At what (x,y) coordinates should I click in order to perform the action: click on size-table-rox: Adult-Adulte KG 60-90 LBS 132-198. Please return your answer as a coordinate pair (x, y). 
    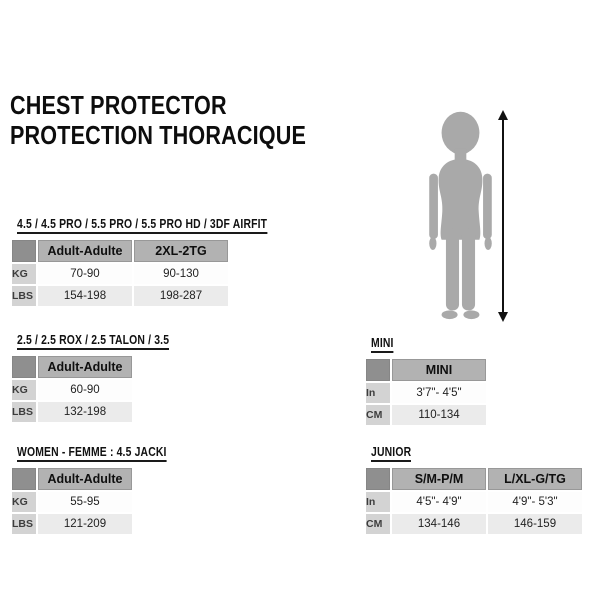
    Looking at the image, I should click on (72, 389).